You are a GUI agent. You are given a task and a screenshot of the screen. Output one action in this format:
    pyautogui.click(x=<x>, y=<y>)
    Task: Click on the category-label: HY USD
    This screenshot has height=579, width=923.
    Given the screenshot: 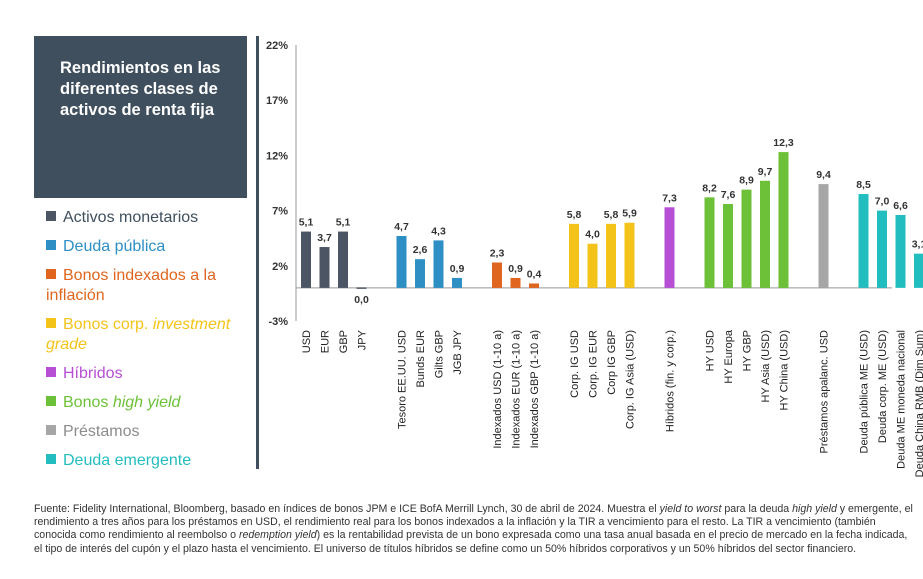 What is the action you would take?
    pyautogui.click(x=711, y=350)
    